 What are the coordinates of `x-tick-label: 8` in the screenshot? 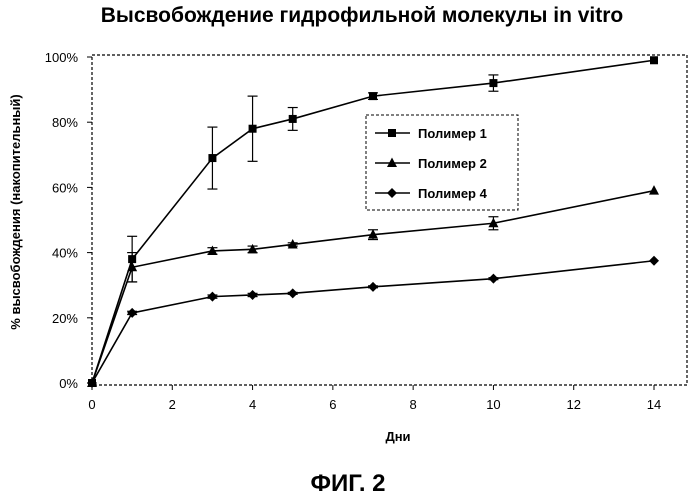 It's located at (413, 404).